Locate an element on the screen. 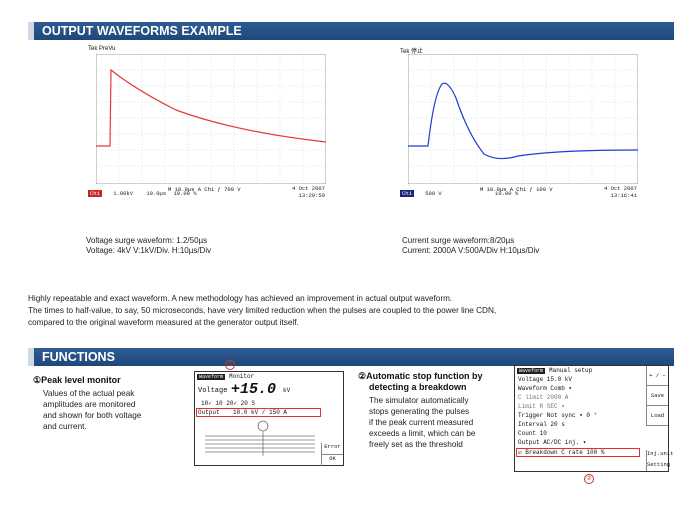 This screenshot has width=699, height=525. scope2-status-line: M 10.0µs A Ch1 ƒ 100 V is located at coordinates (516, 189).